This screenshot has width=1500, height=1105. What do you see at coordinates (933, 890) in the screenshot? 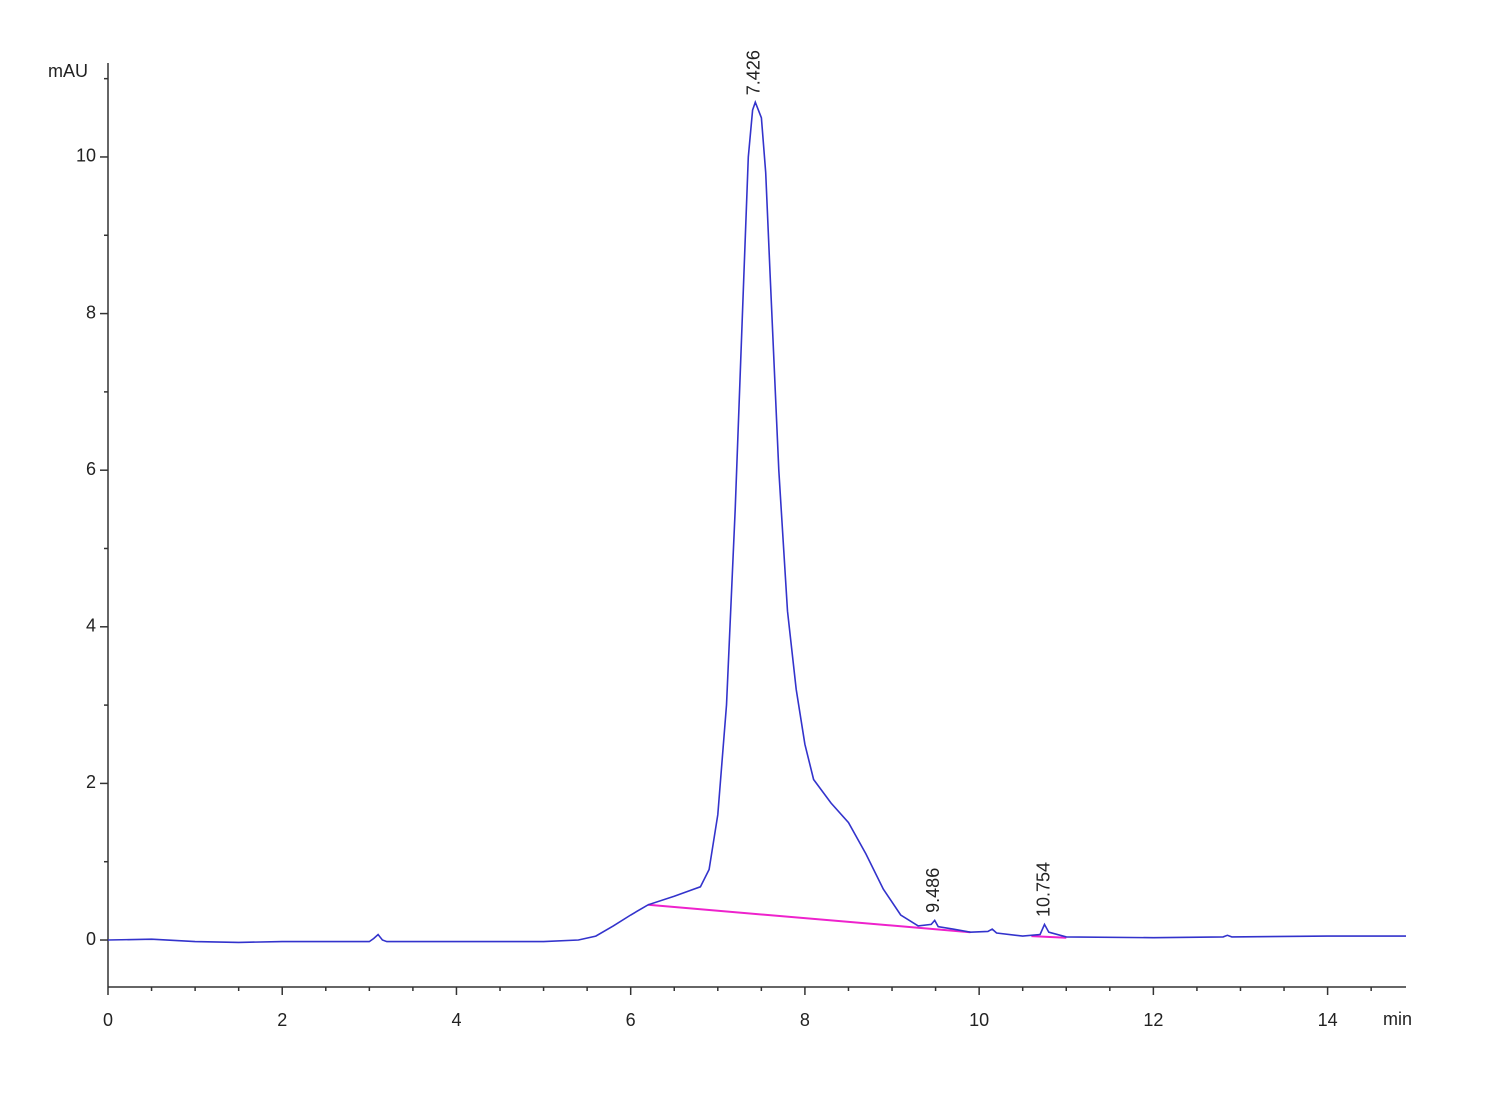
I see `peak-label: 9.486` at bounding box center [933, 890].